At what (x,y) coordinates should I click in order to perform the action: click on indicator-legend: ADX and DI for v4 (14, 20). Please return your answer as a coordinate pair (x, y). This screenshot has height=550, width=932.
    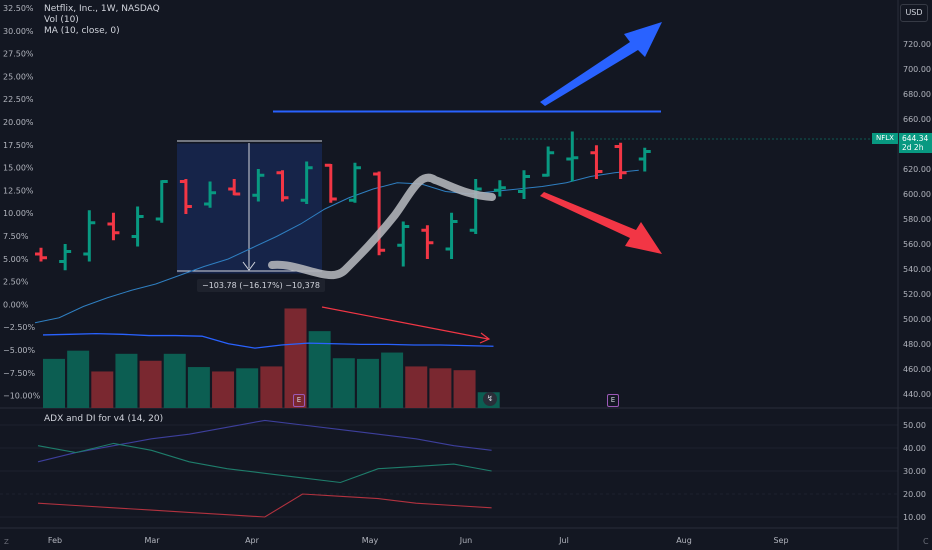
    Looking at the image, I should click on (104, 419).